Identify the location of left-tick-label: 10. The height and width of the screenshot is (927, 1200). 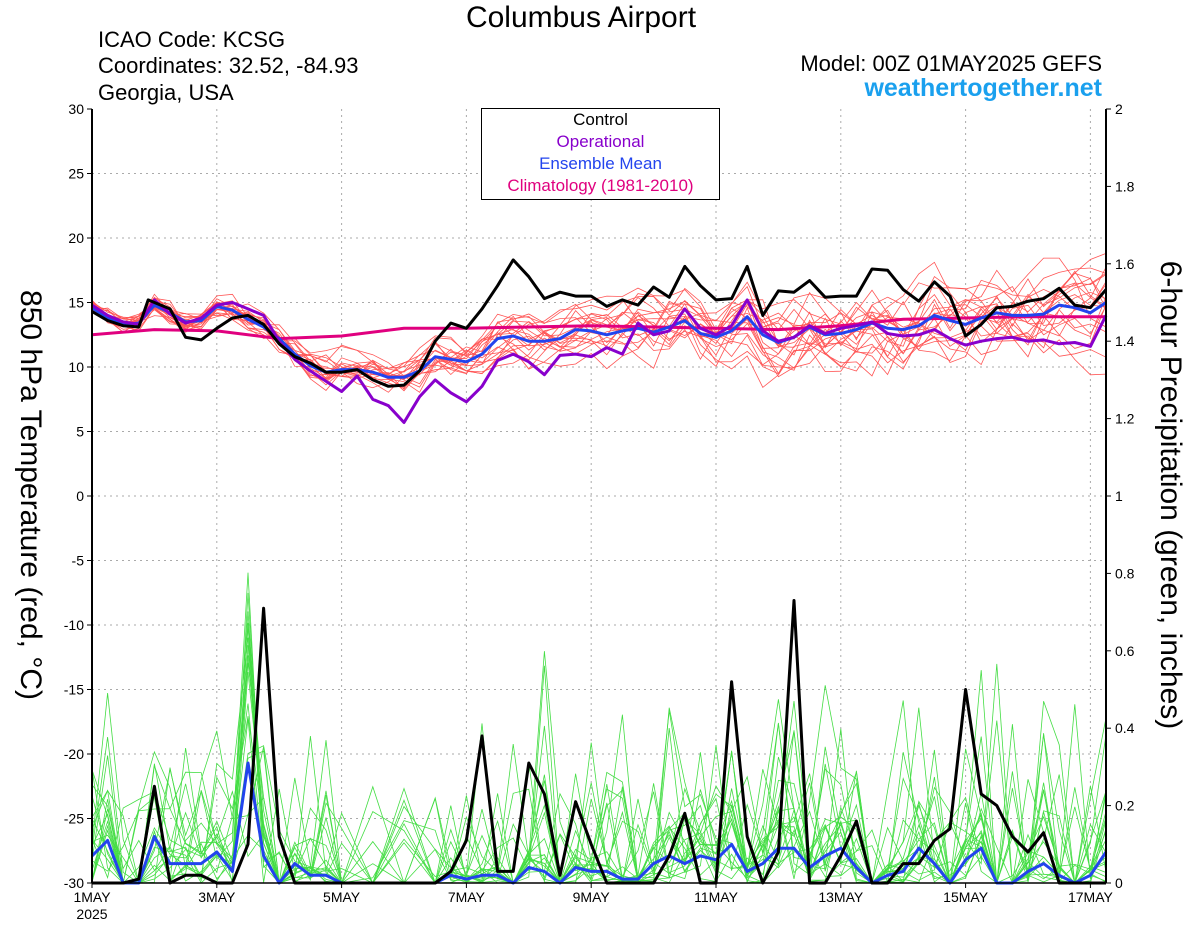
(76, 367).